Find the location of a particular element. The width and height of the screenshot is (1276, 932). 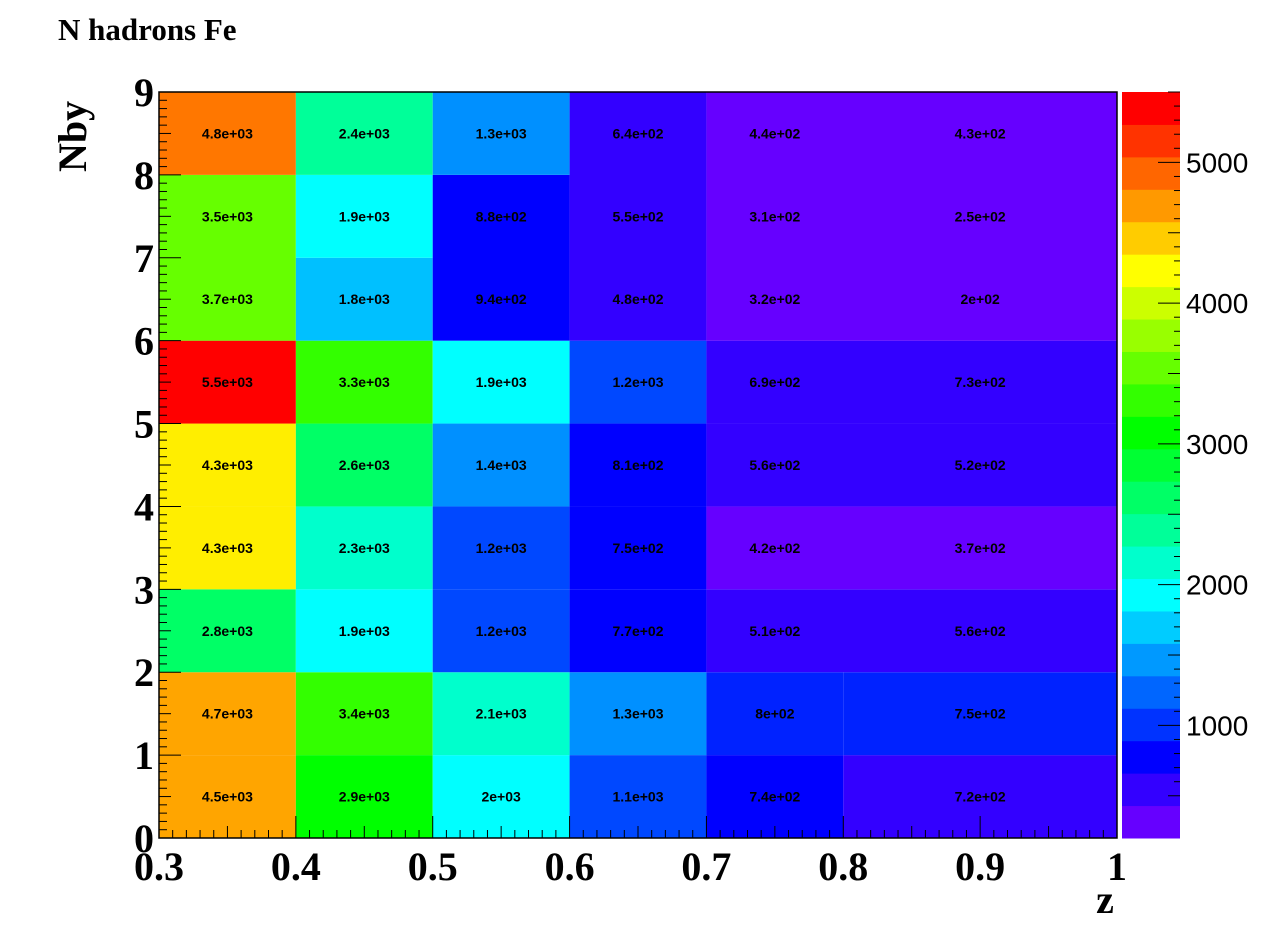

cell-value-label: 3.4e+03 is located at coordinates (364, 714).